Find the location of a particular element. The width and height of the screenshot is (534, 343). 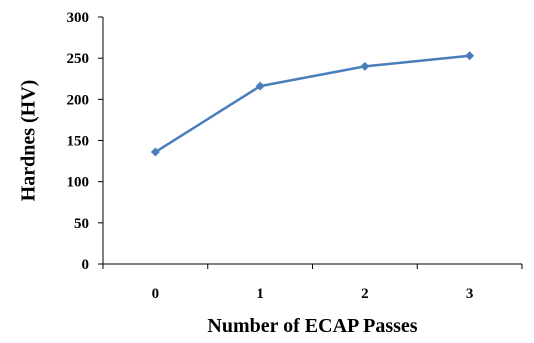

y-axis-title: Hardnes (HV) is located at coordinates (29, 141).